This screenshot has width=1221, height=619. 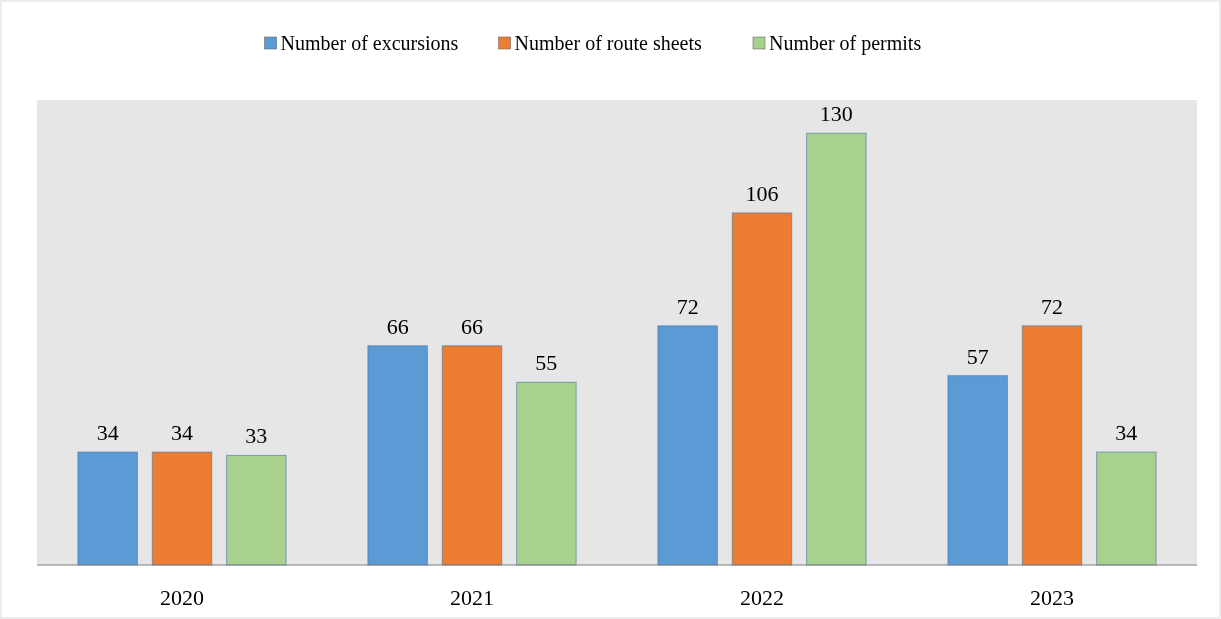 What do you see at coordinates (836, 114) in the screenshot?
I see `data-label: 130` at bounding box center [836, 114].